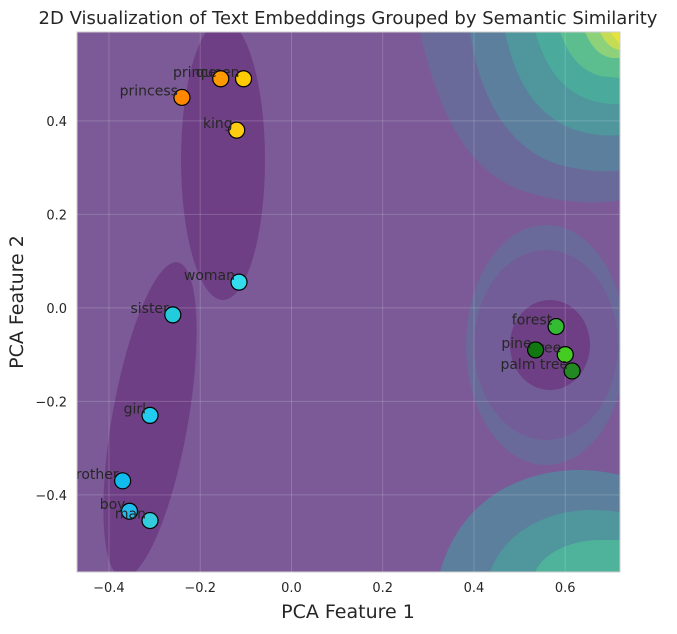 Image resolution: width=677 pixels, height=634 pixels. I want to click on y-axis-label: PCA Feature 2, so click(17, 302).